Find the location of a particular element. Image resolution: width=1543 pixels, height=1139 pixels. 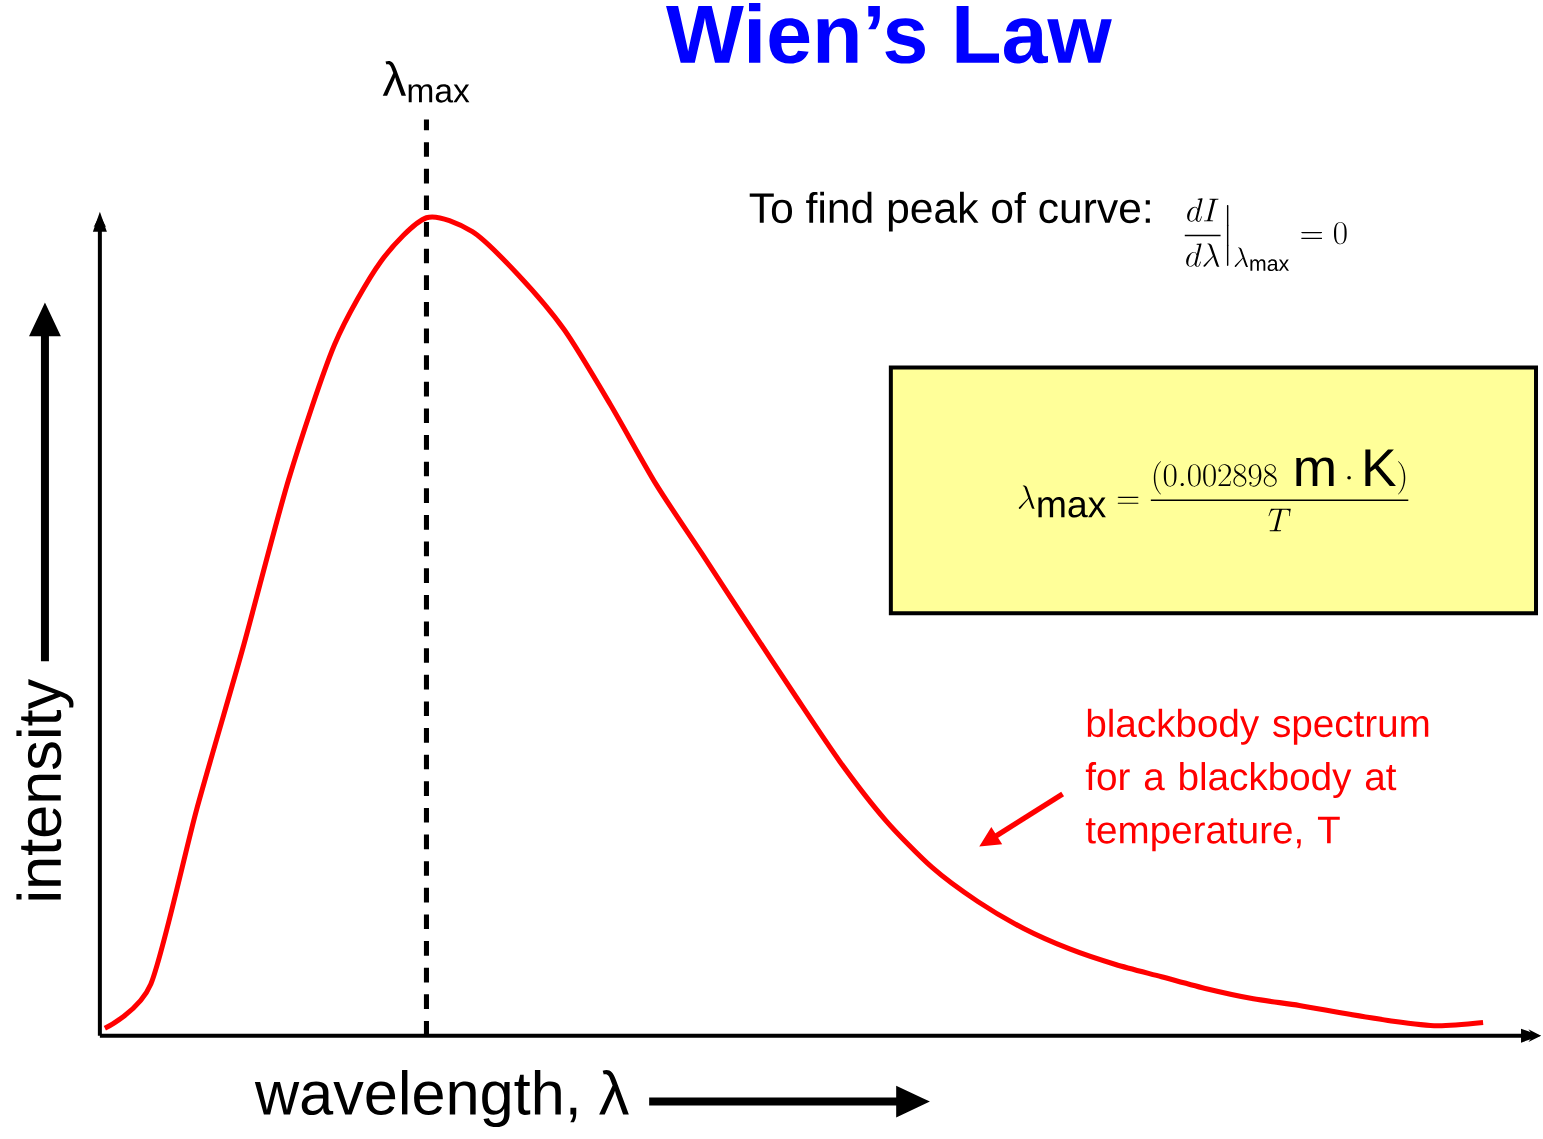

annotation: $\frac{dI}{d\lambda}\Big|_{\lambda_{\max}} = 0$ is located at coordinates (1265, 235).